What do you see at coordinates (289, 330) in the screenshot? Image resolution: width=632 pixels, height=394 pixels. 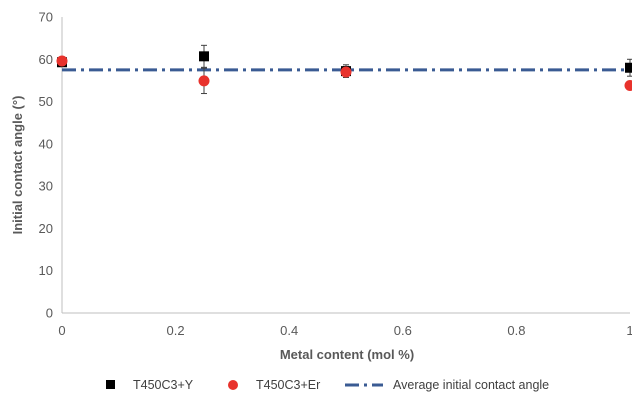 I see `x-tick-label: 0.4` at bounding box center [289, 330].